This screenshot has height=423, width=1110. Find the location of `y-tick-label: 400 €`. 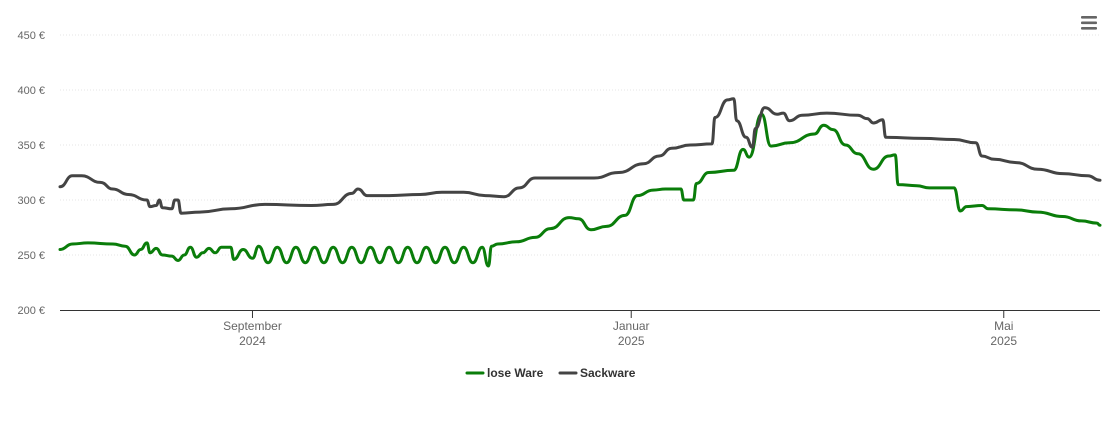

y-tick-label: 400 € is located at coordinates (31, 91).